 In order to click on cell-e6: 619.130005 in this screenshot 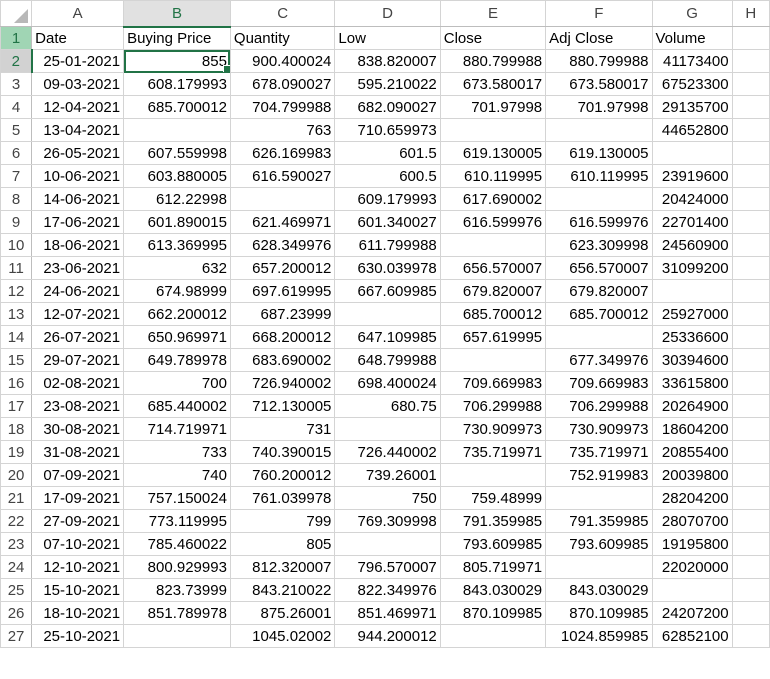, I will do `click(493, 153)`.